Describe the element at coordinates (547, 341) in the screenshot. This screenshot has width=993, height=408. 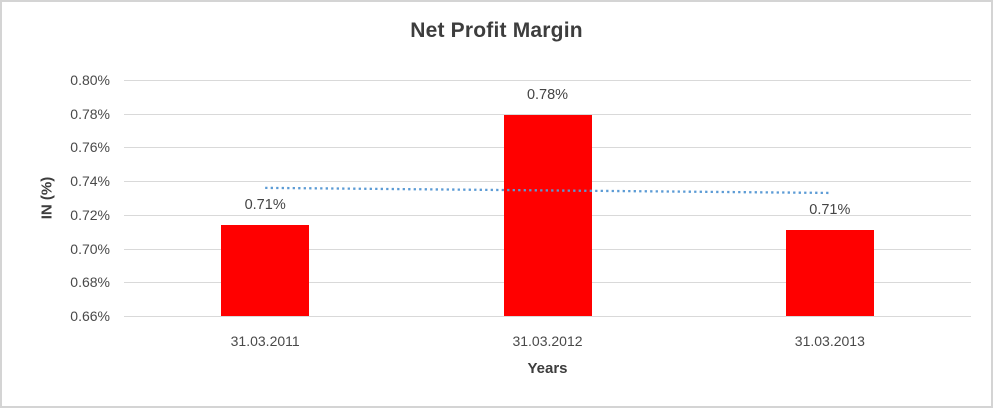
I see `x-tick-label: 31.03.2012` at that location.